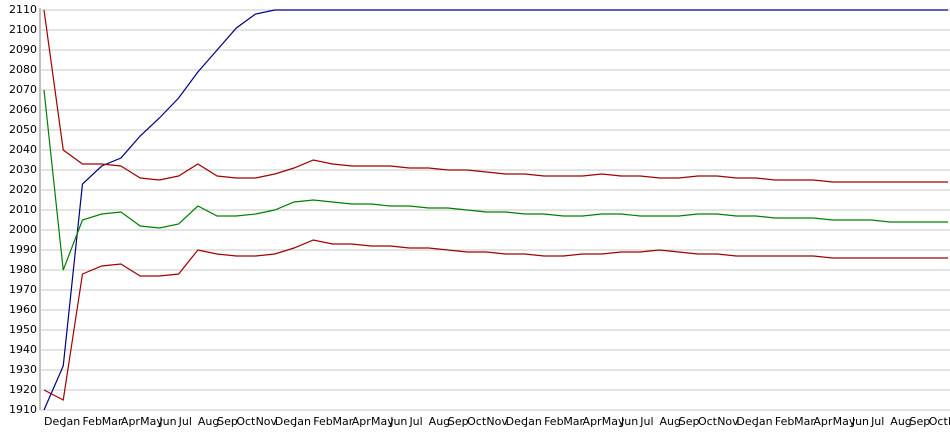 This screenshot has height=435, width=950. Describe the element at coordinates (23, 369) in the screenshot. I see `y-tick-label: 1930` at that location.